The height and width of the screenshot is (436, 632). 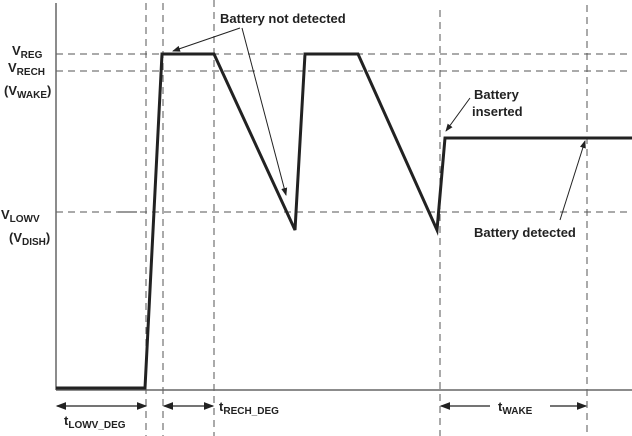 What do you see at coordinates (572, 180) in the screenshot?
I see `arrow-detected` at bounding box center [572, 180].